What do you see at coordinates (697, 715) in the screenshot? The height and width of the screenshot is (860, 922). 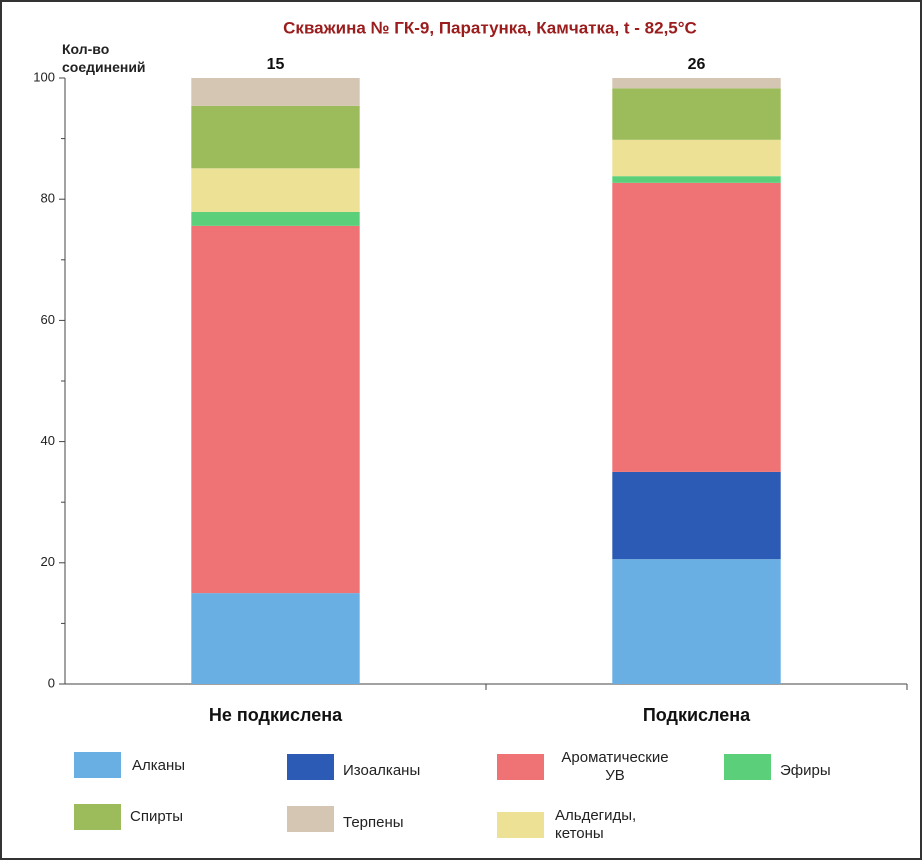 I see `x-tick-label: Подкислена` at bounding box center [697, 715].